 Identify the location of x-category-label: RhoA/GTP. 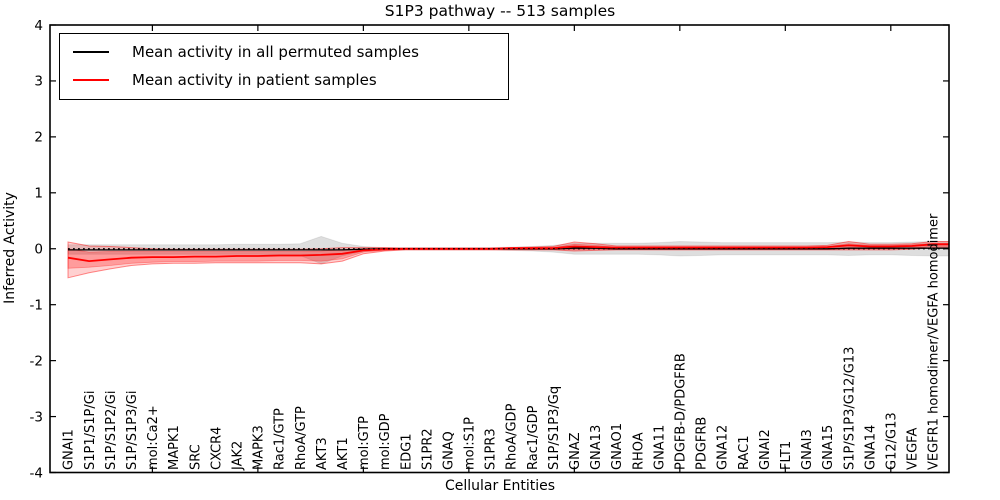
(301, 438).